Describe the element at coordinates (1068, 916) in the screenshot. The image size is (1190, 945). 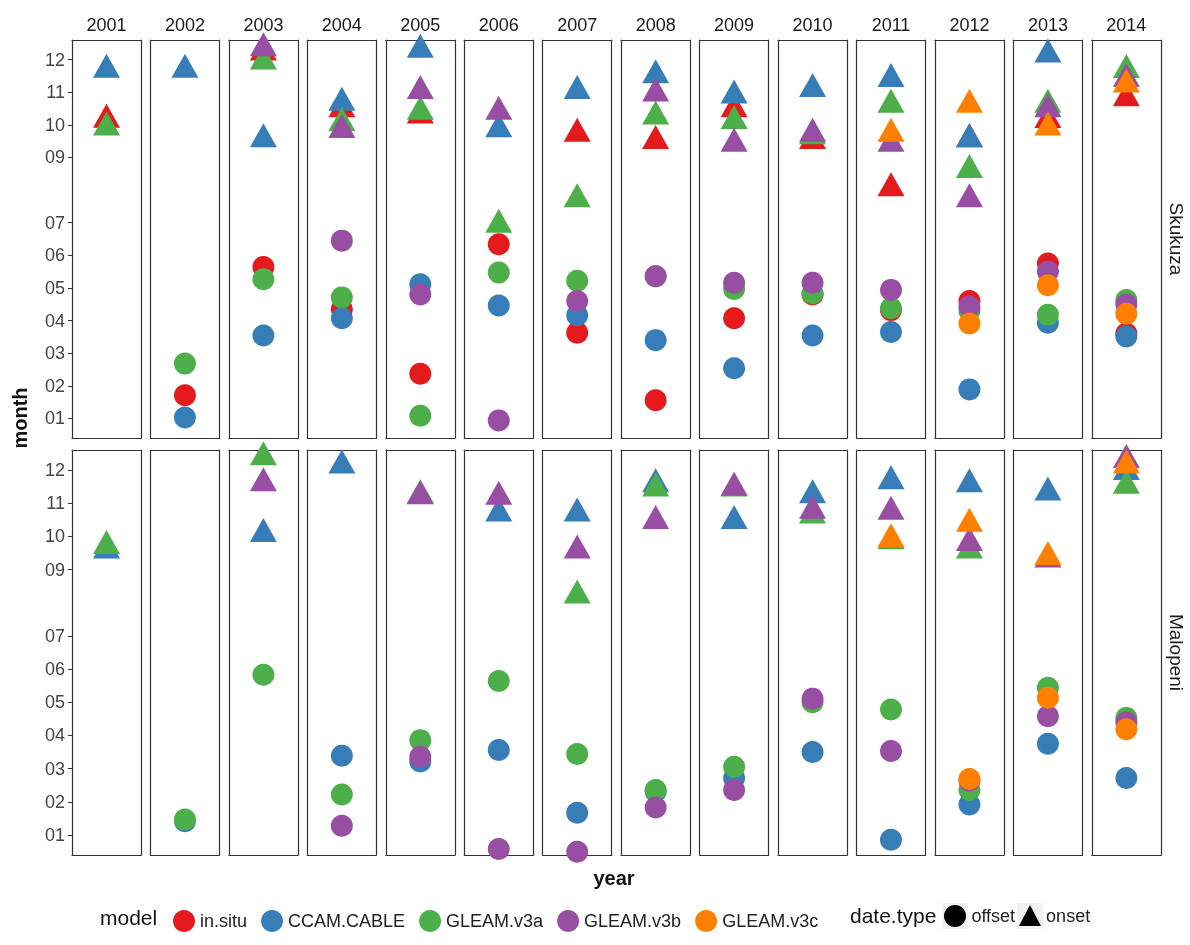
I see `text: onset` at that location.